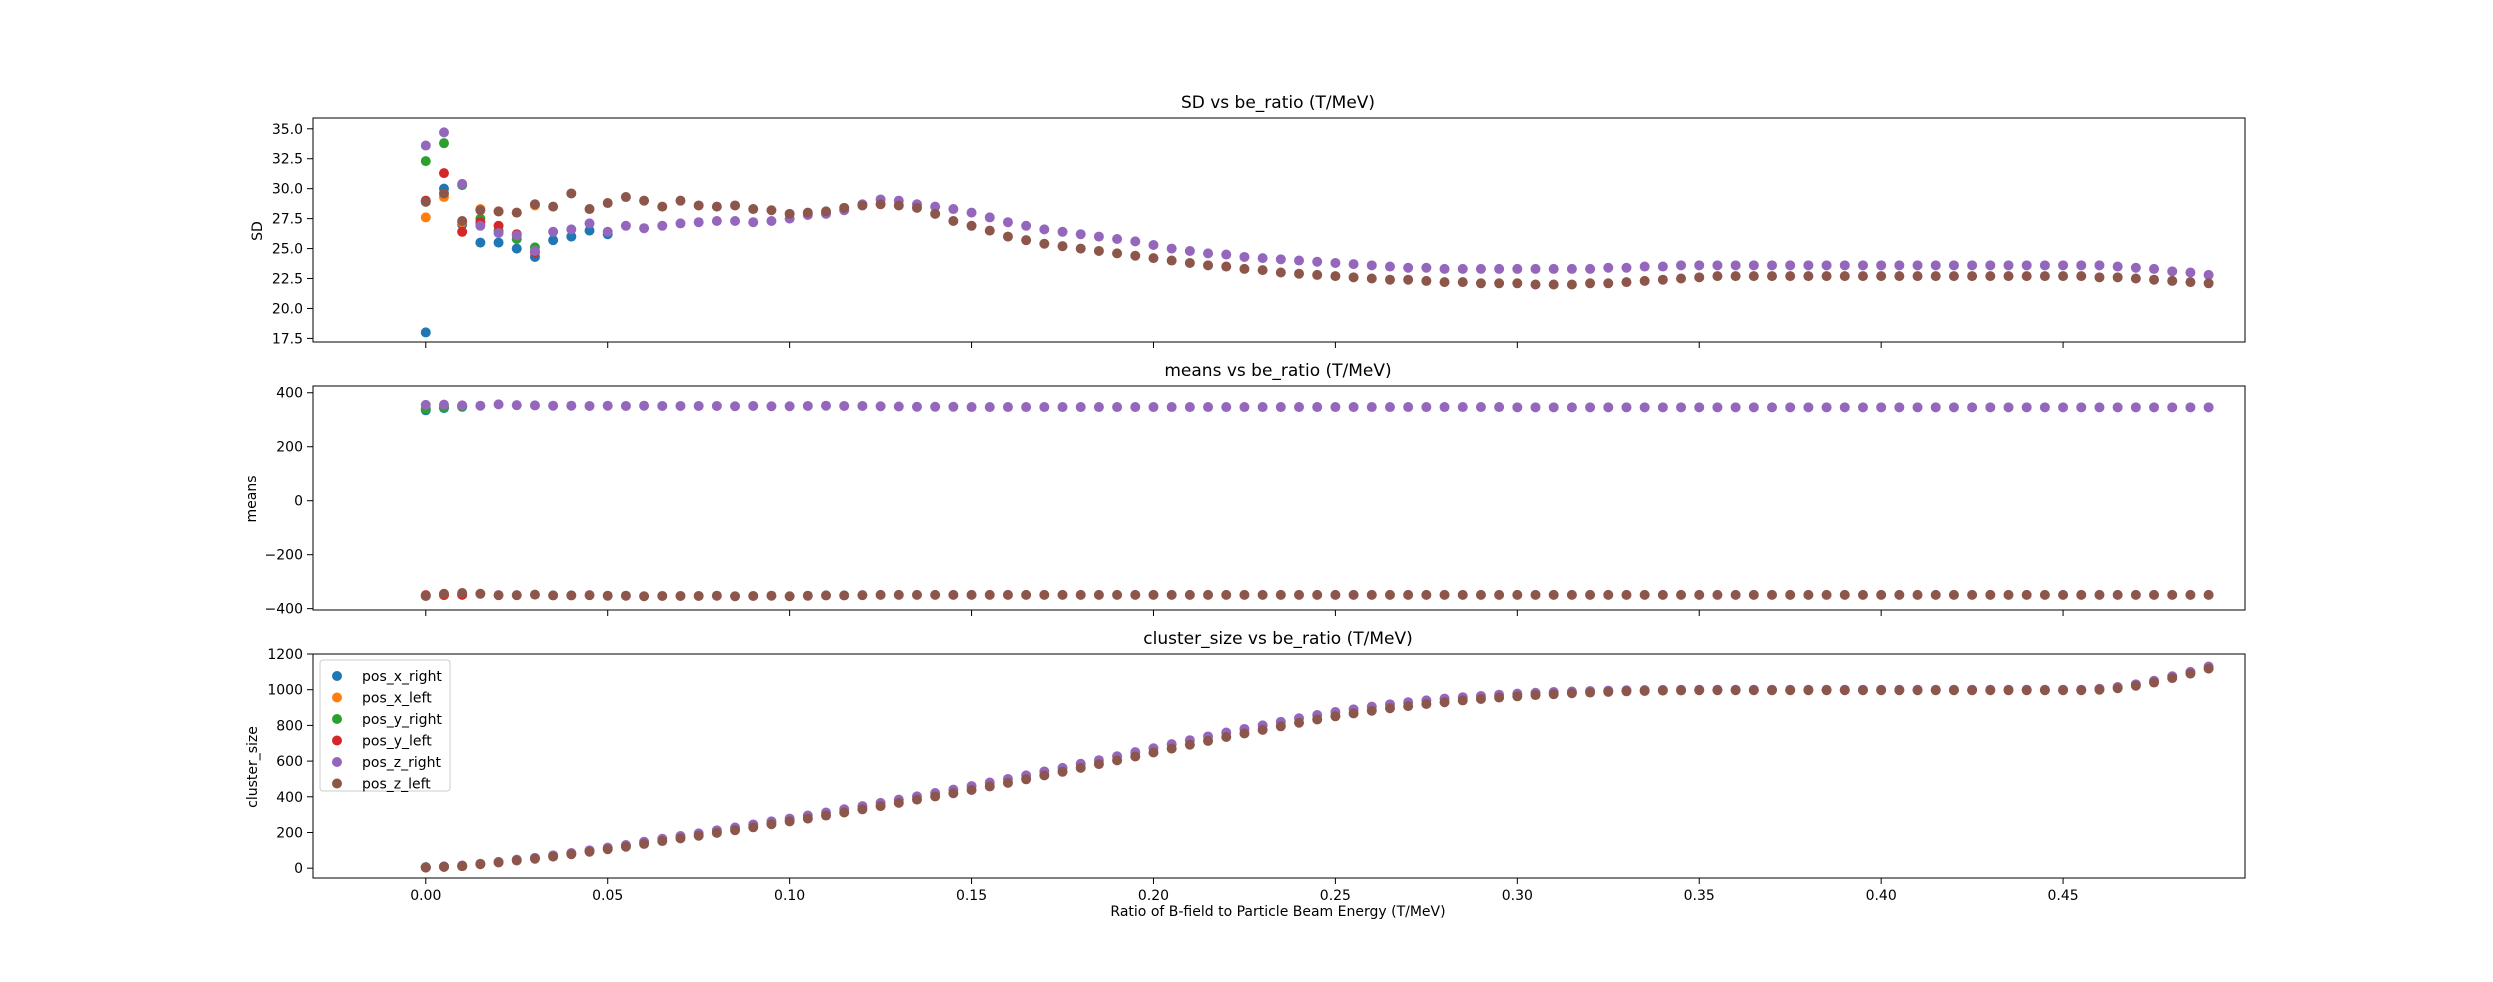 This screenshot has height=982, width=2493. I want to click on legend-label: pos_x_left, so click(397, 699).